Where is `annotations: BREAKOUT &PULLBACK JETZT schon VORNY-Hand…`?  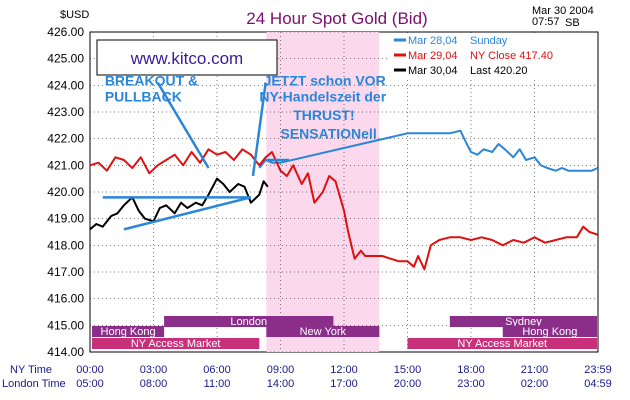
annotations: BREAKOUT &PULLBACK JETZT schon VORNY-Hand… is located at coordinates (246, 106).